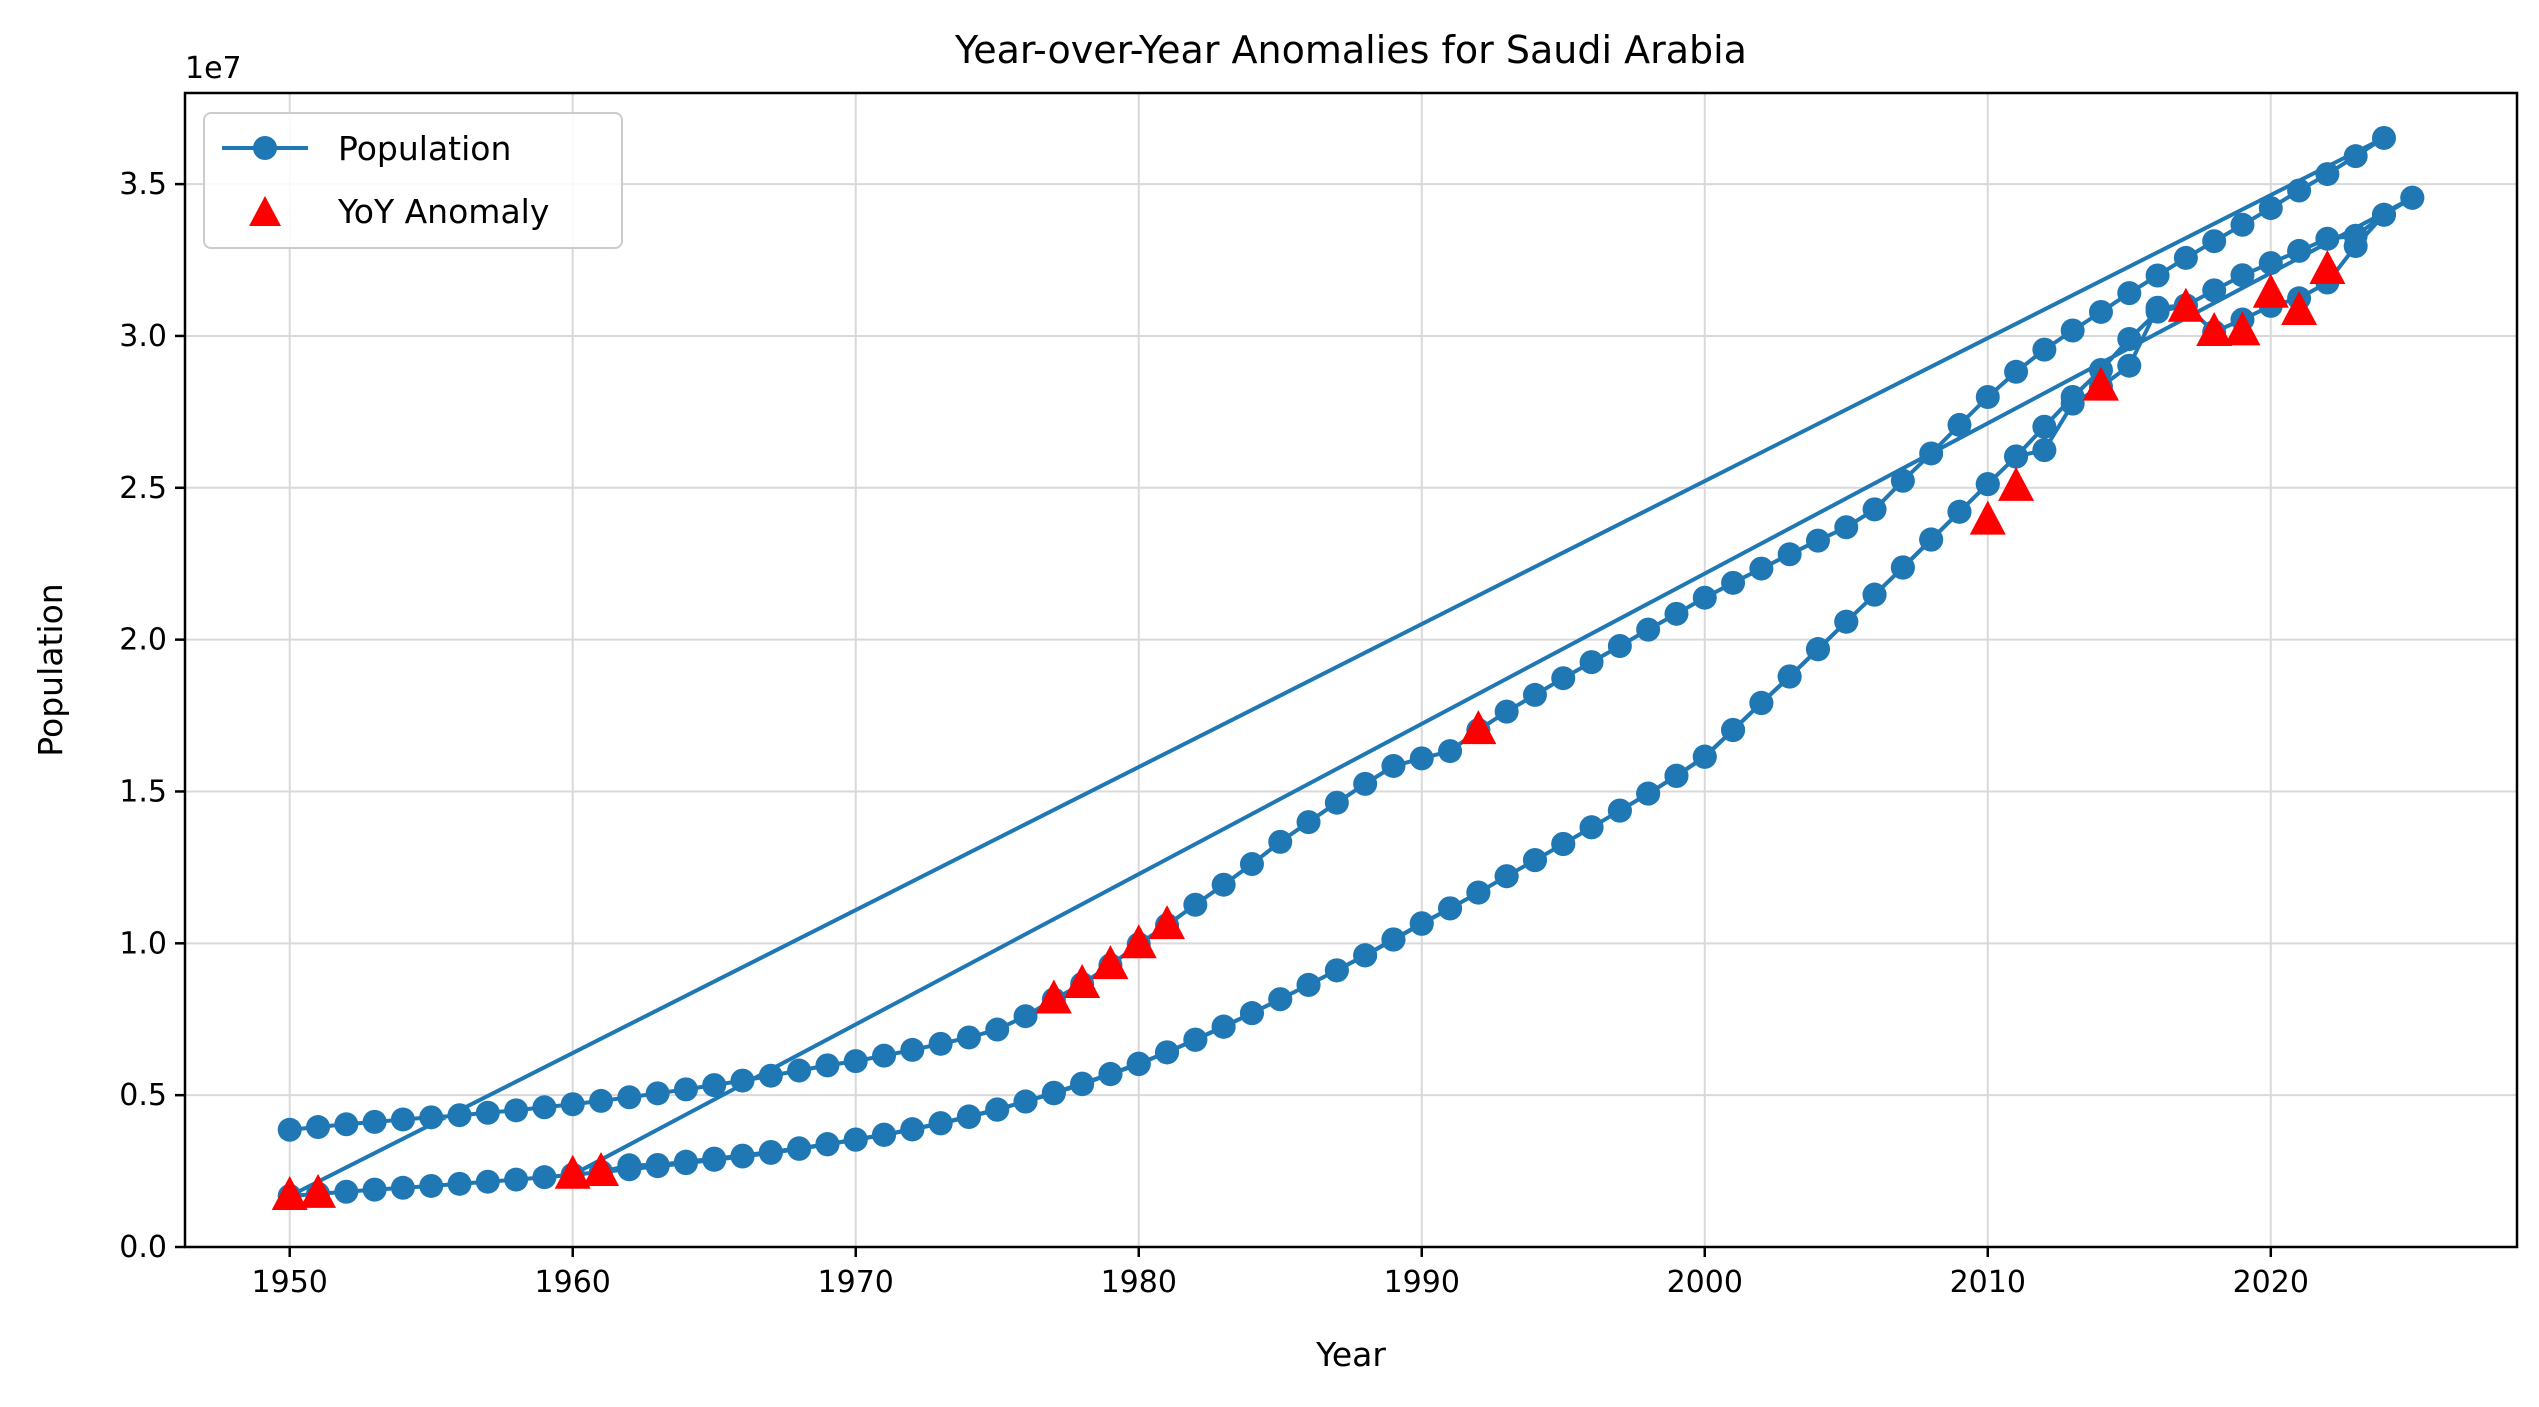 This screenshot has width=2539, height=1407. I want to click on y-tick-label: 3.5, so click(143, 184).